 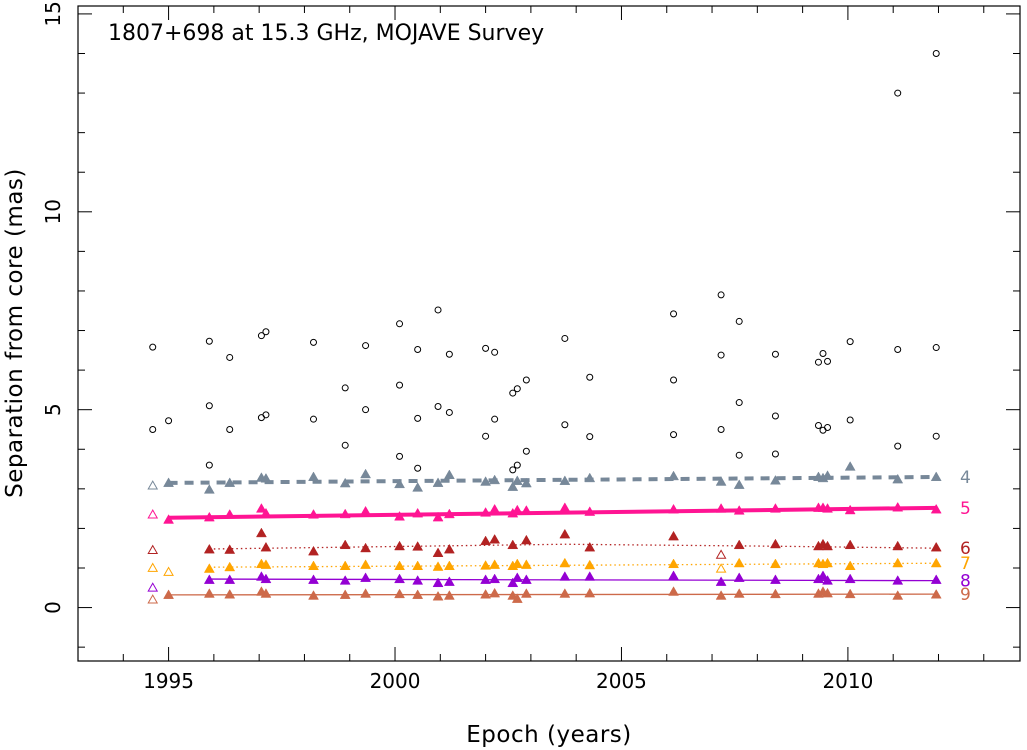 I want to click on component-label-4: 4, so click(x=965, y=478).